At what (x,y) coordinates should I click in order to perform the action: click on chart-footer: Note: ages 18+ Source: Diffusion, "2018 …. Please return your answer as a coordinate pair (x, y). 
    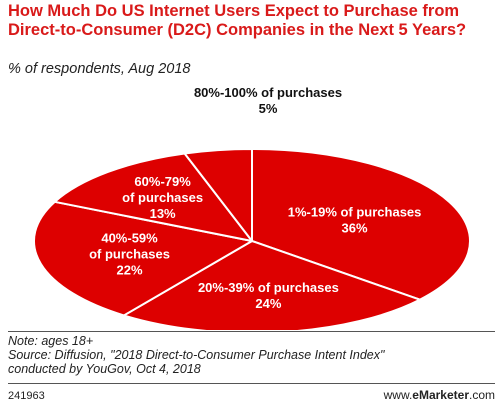
    Looking at the image, I should click on (253, 355).